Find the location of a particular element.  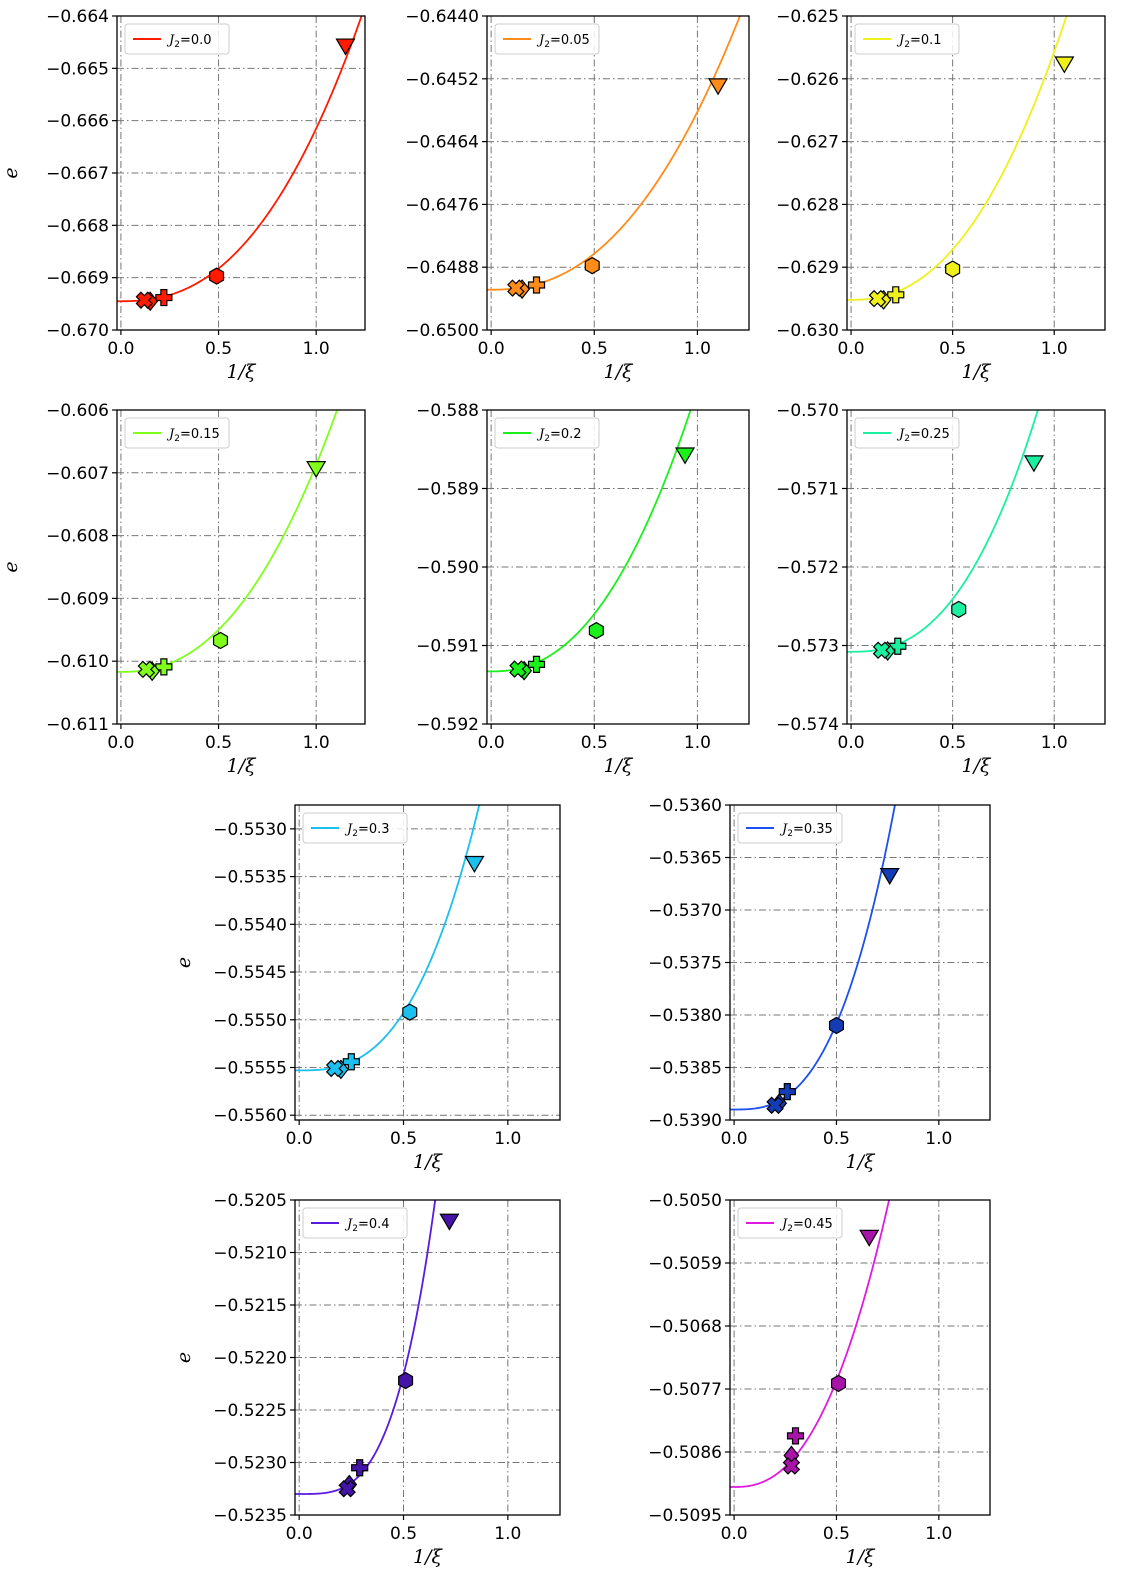

y-tick-label: −0.6440 is located at coordinates (442, 17).